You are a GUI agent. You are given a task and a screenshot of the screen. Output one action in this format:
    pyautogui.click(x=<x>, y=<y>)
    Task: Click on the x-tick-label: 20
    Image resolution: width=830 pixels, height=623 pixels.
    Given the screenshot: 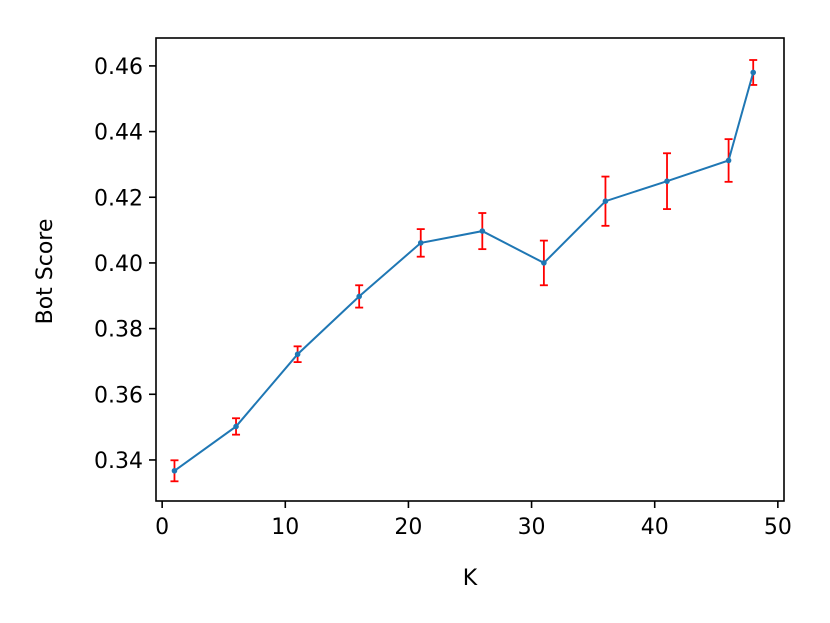 What is the action you would take?
    pyautogui.click(x=408, y=527)
    